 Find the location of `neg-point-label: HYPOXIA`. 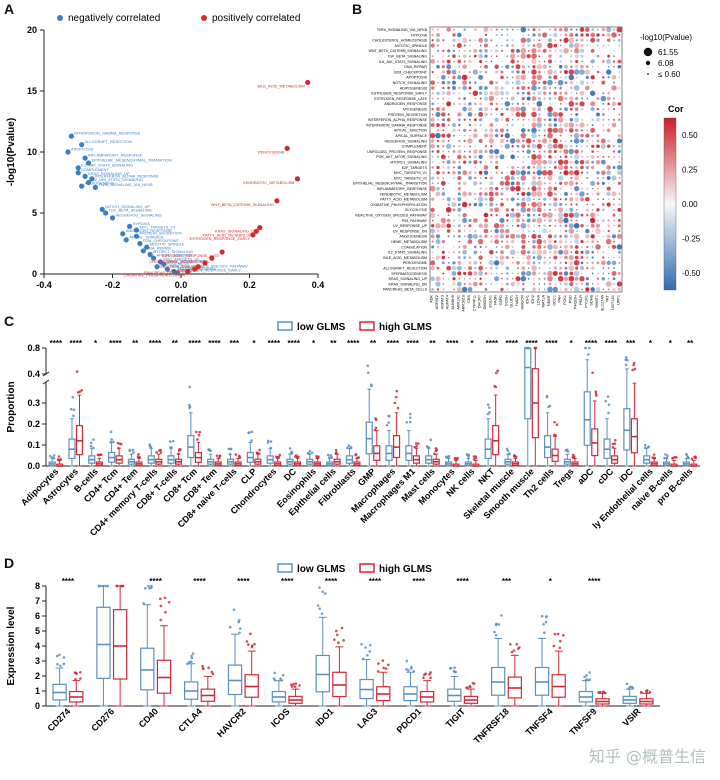

neg-point-label: HYPOXIA is located at coordinates (142, 223).